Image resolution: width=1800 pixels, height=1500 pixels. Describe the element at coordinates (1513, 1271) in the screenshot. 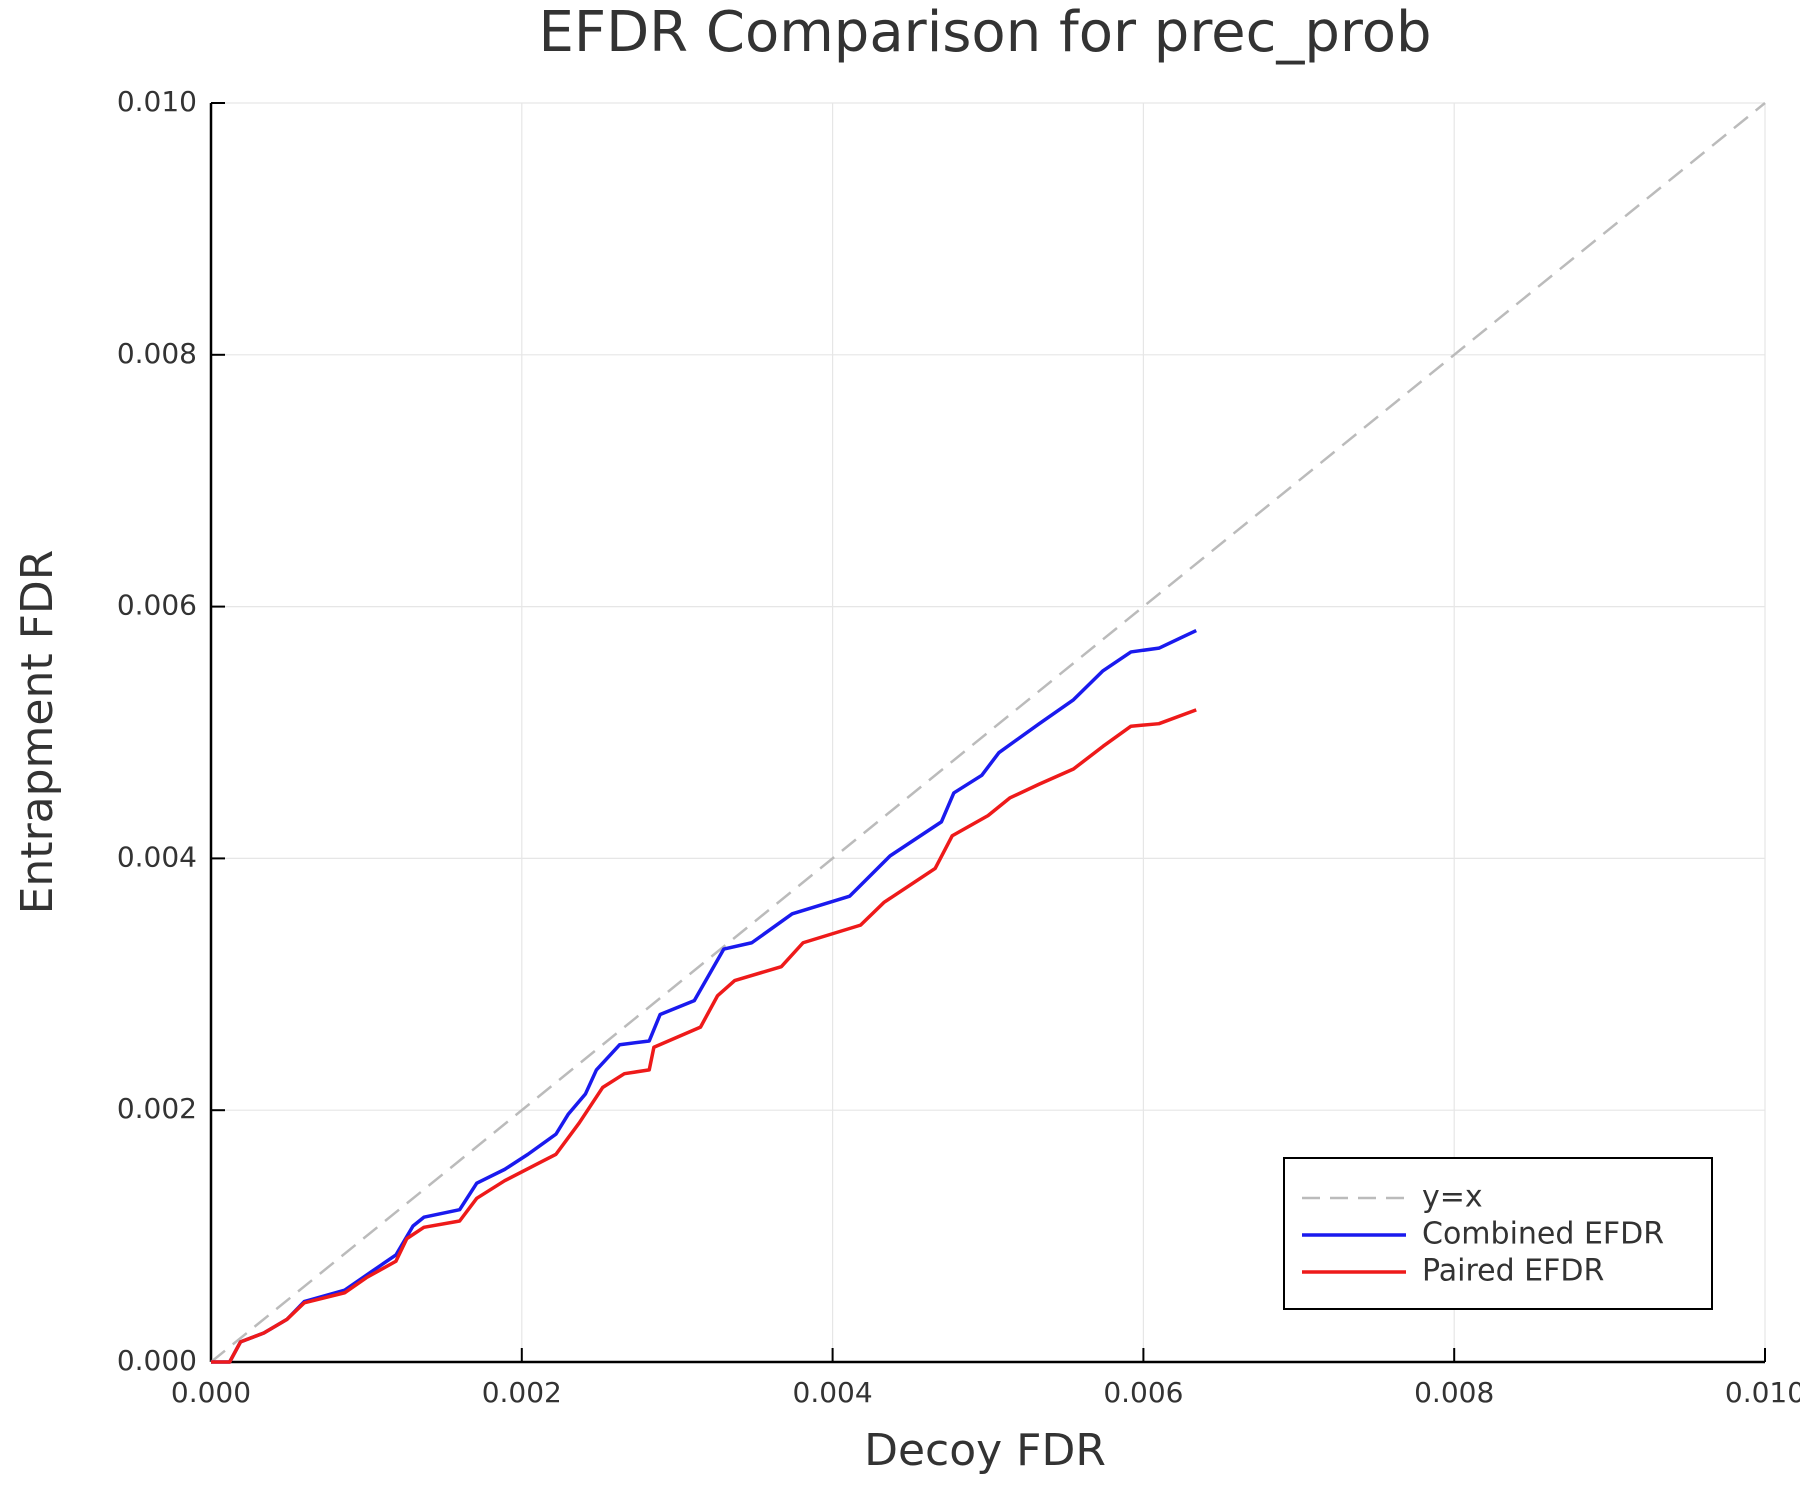

I see `legend-label: Paired EFDR` at that location.